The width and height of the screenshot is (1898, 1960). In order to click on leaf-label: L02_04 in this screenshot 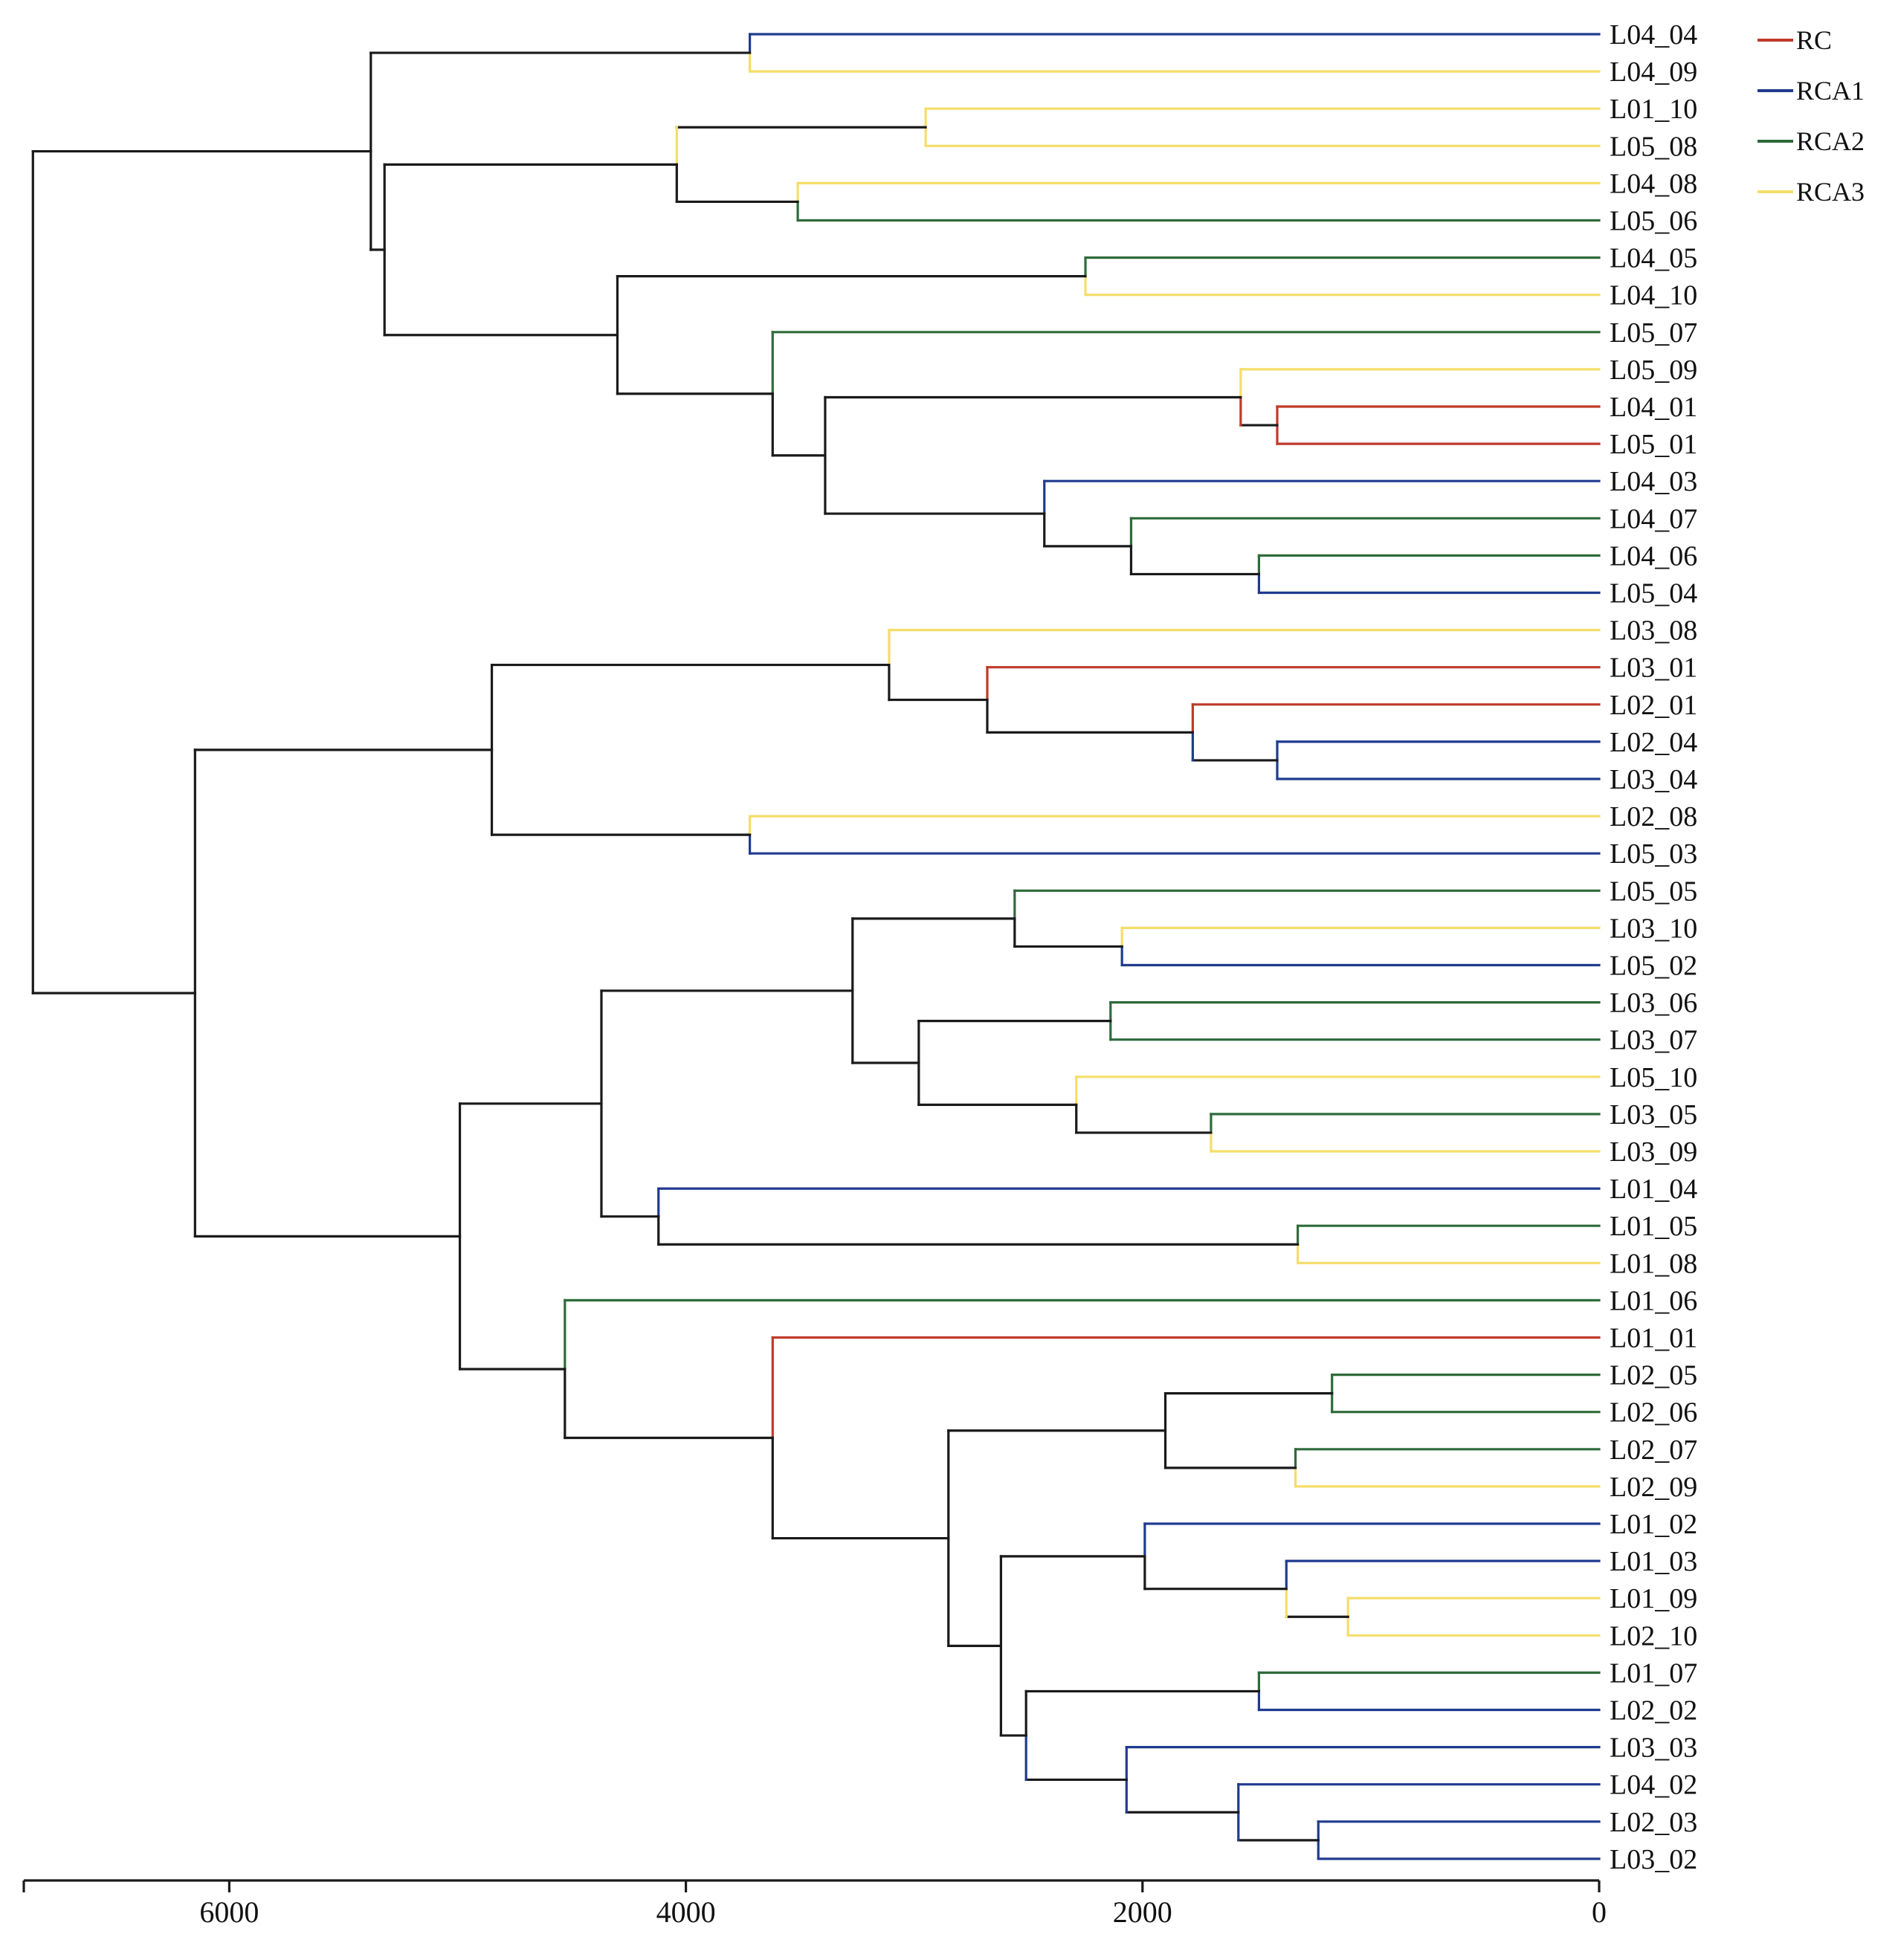, I will do `click(1654, 742)`.